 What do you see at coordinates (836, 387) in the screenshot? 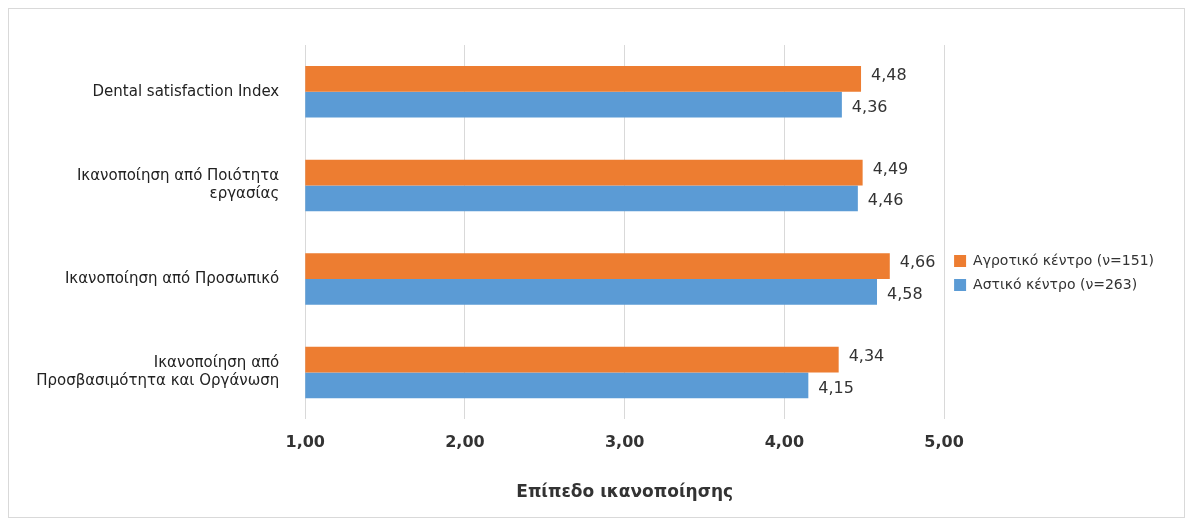
I see `data-label: 4,15` at bounding box center [836, 387].